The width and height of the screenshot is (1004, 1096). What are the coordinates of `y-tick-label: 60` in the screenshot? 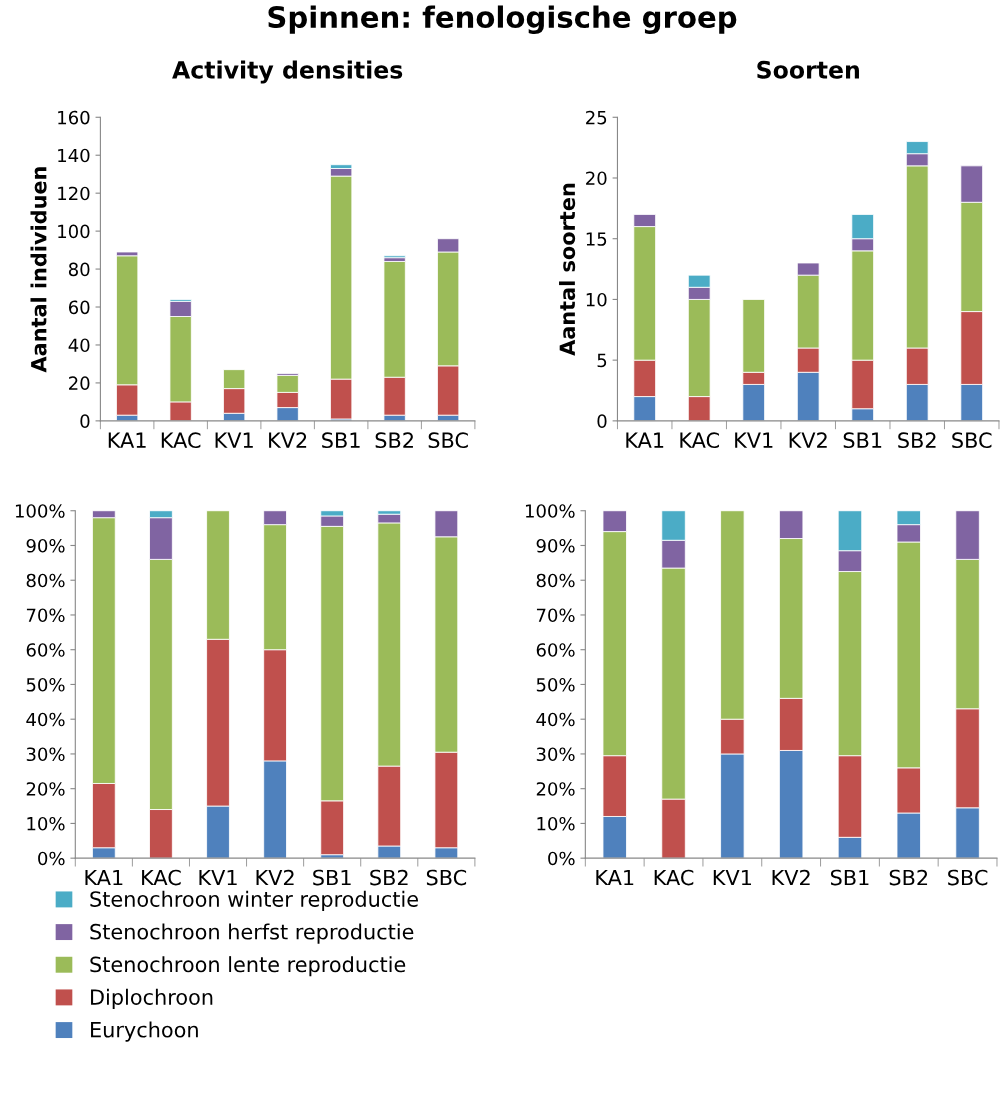 It's located at (79, 307).